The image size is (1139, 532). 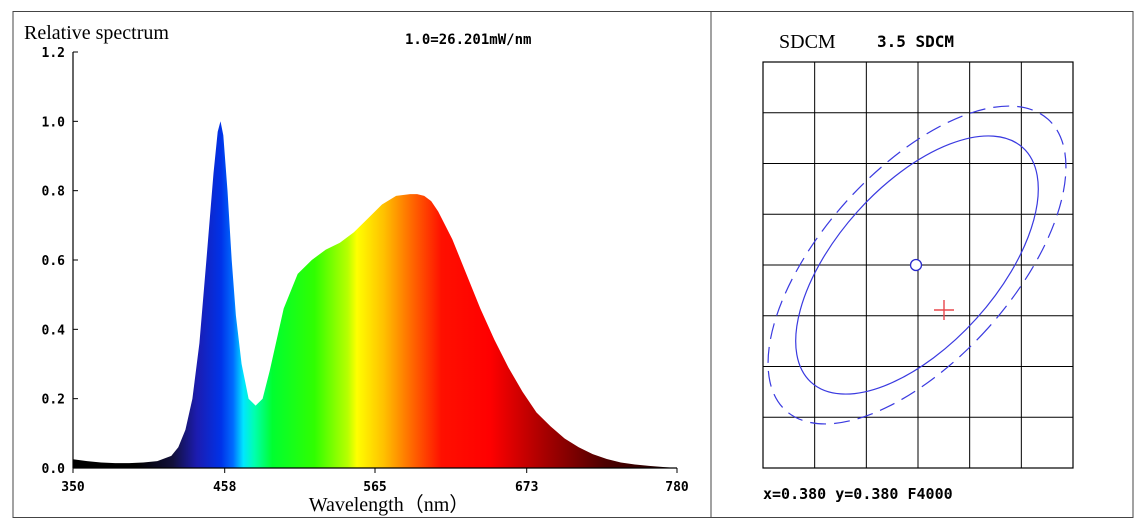 I want to click on y-tick-label: 0.2, so click(x=53, y=400).